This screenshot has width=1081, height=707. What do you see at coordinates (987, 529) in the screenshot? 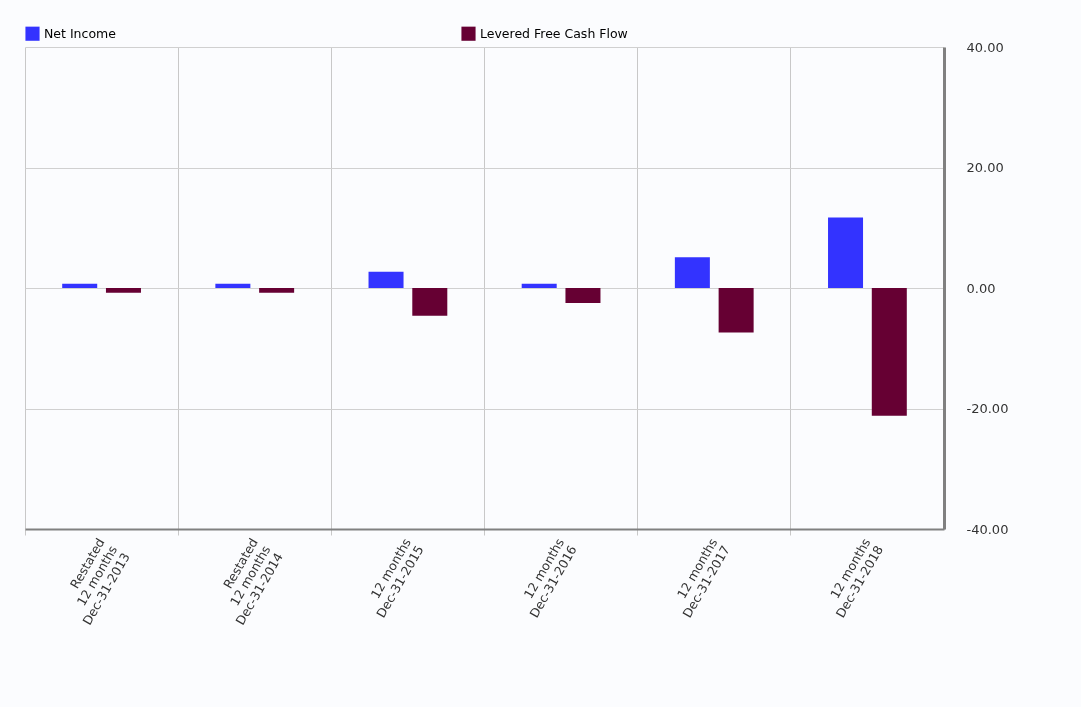
I see `y-tick-label: -40.00` at bounding box center [987, 529].